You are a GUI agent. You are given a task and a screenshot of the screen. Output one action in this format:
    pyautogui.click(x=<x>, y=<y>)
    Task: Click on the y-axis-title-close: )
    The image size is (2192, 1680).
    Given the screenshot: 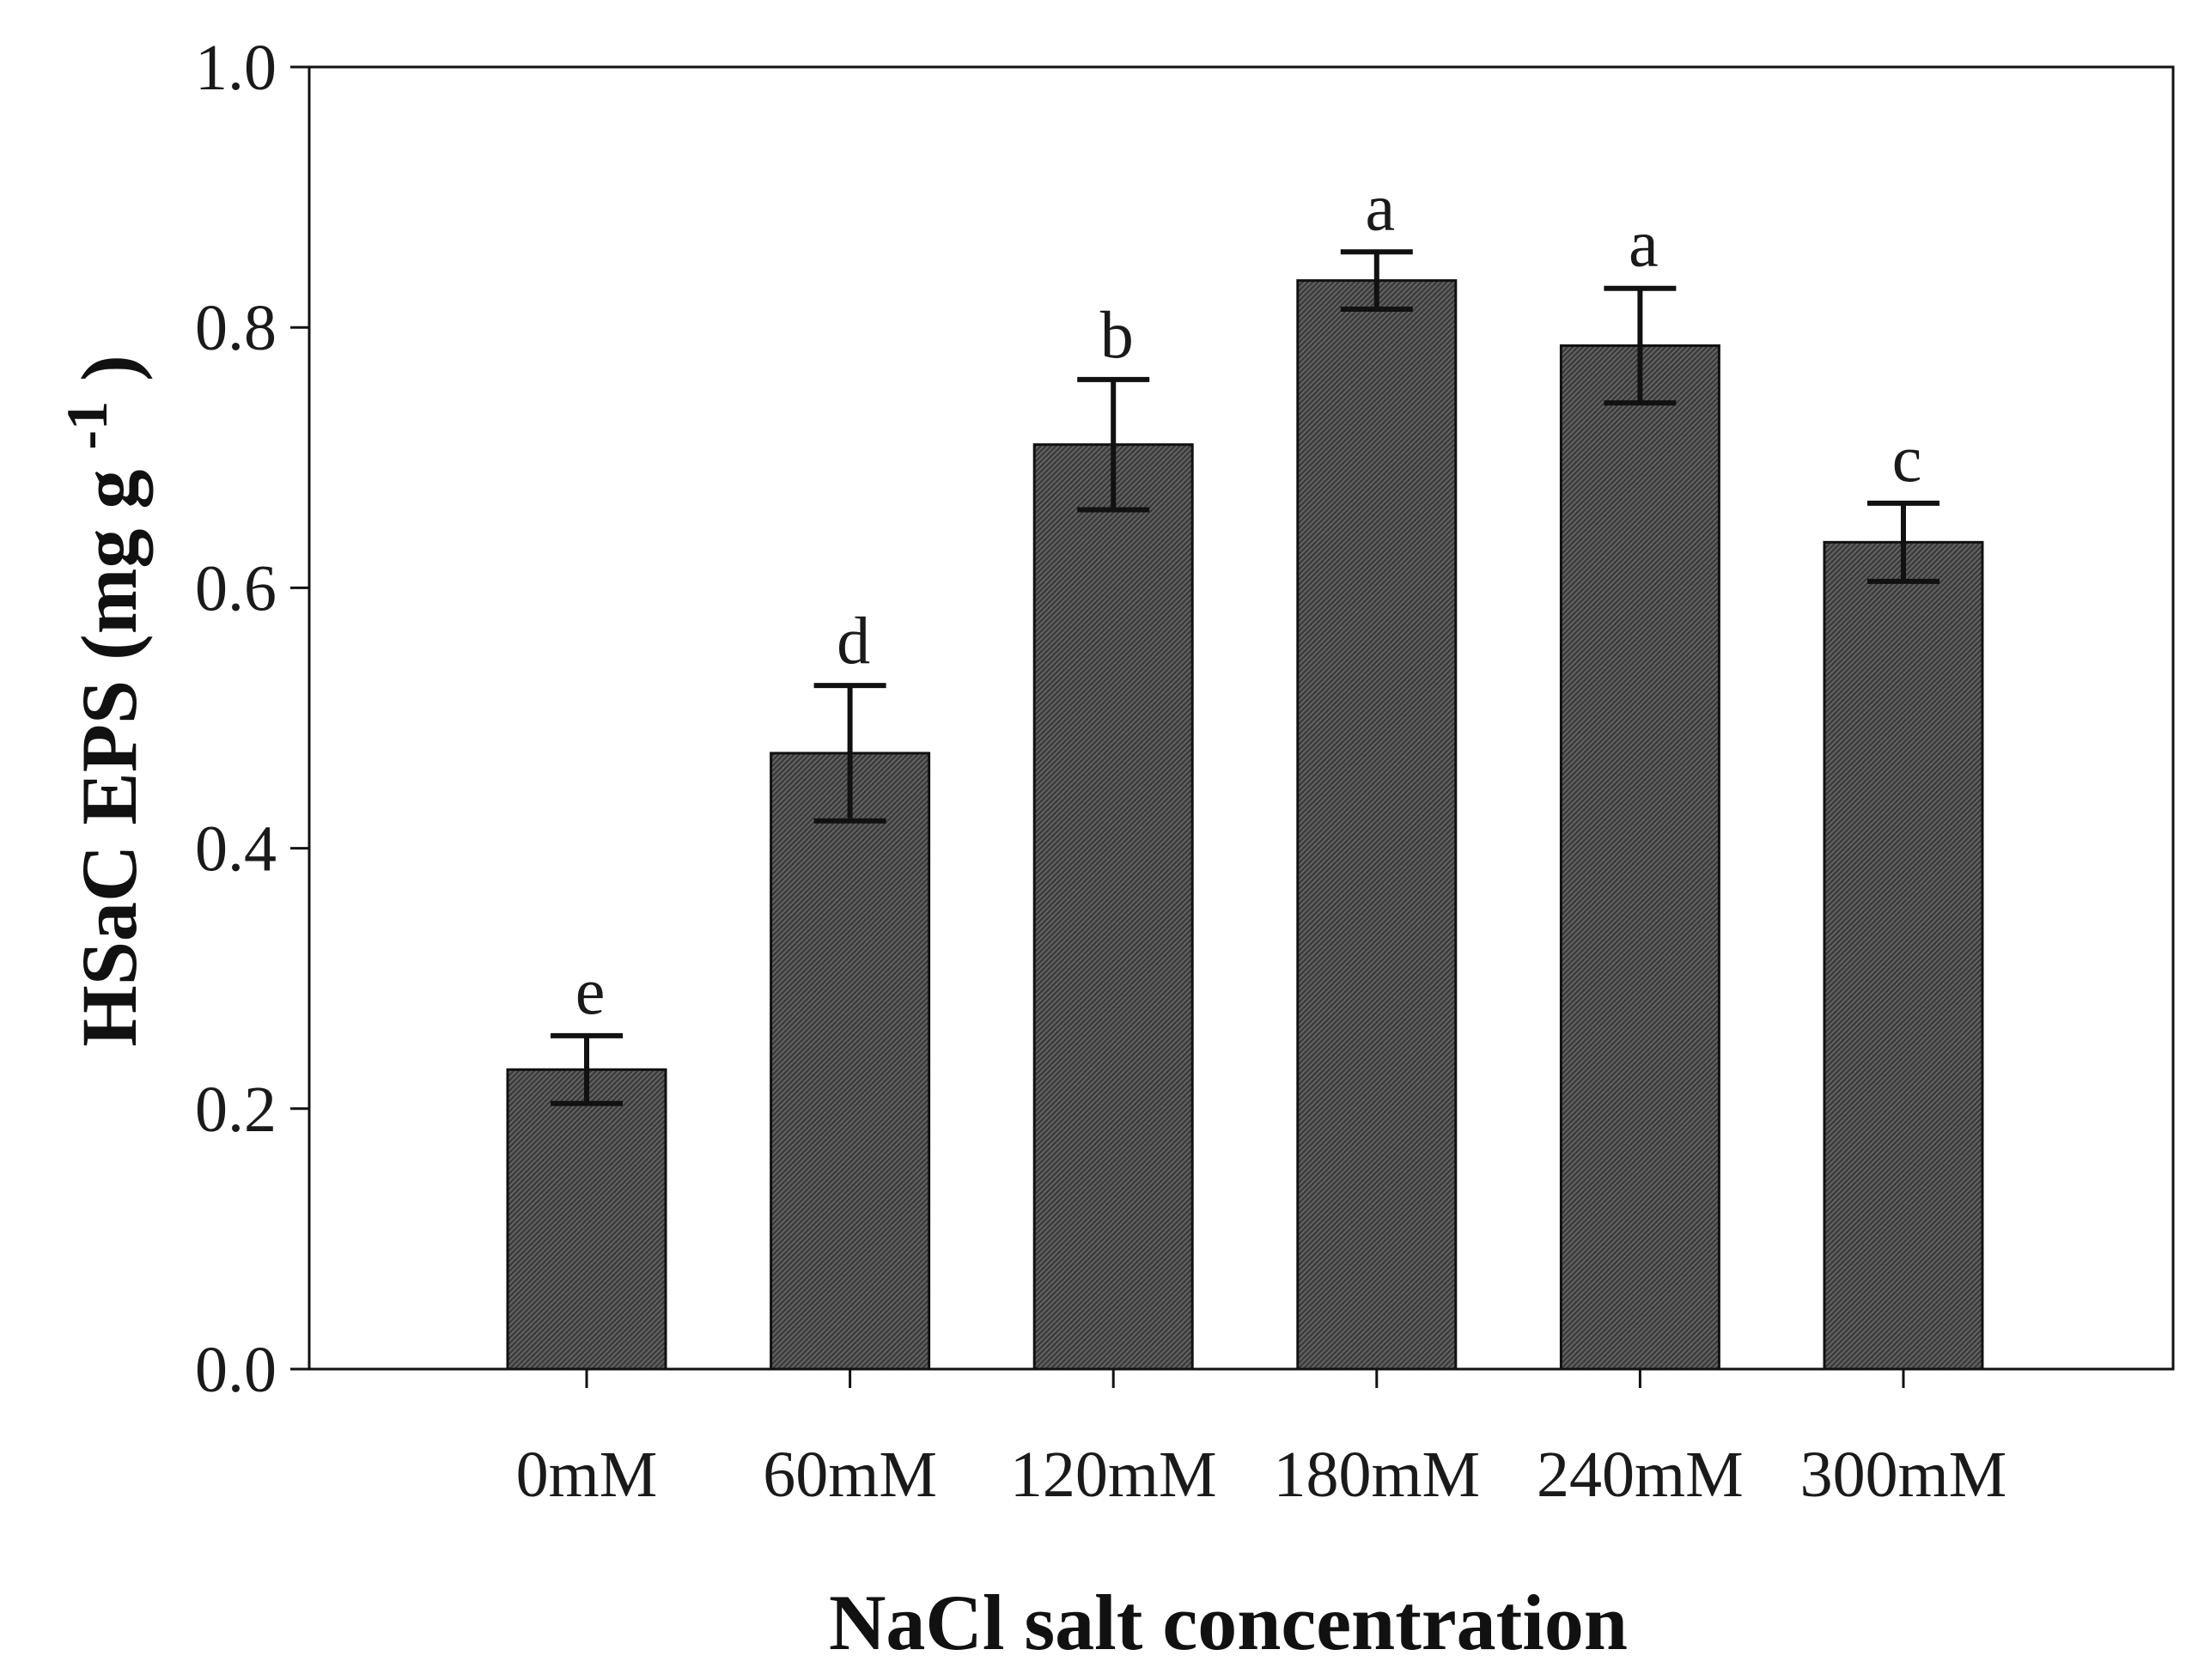 What is the action you would take?
    pyautogui.click(x=109, y=368)
    